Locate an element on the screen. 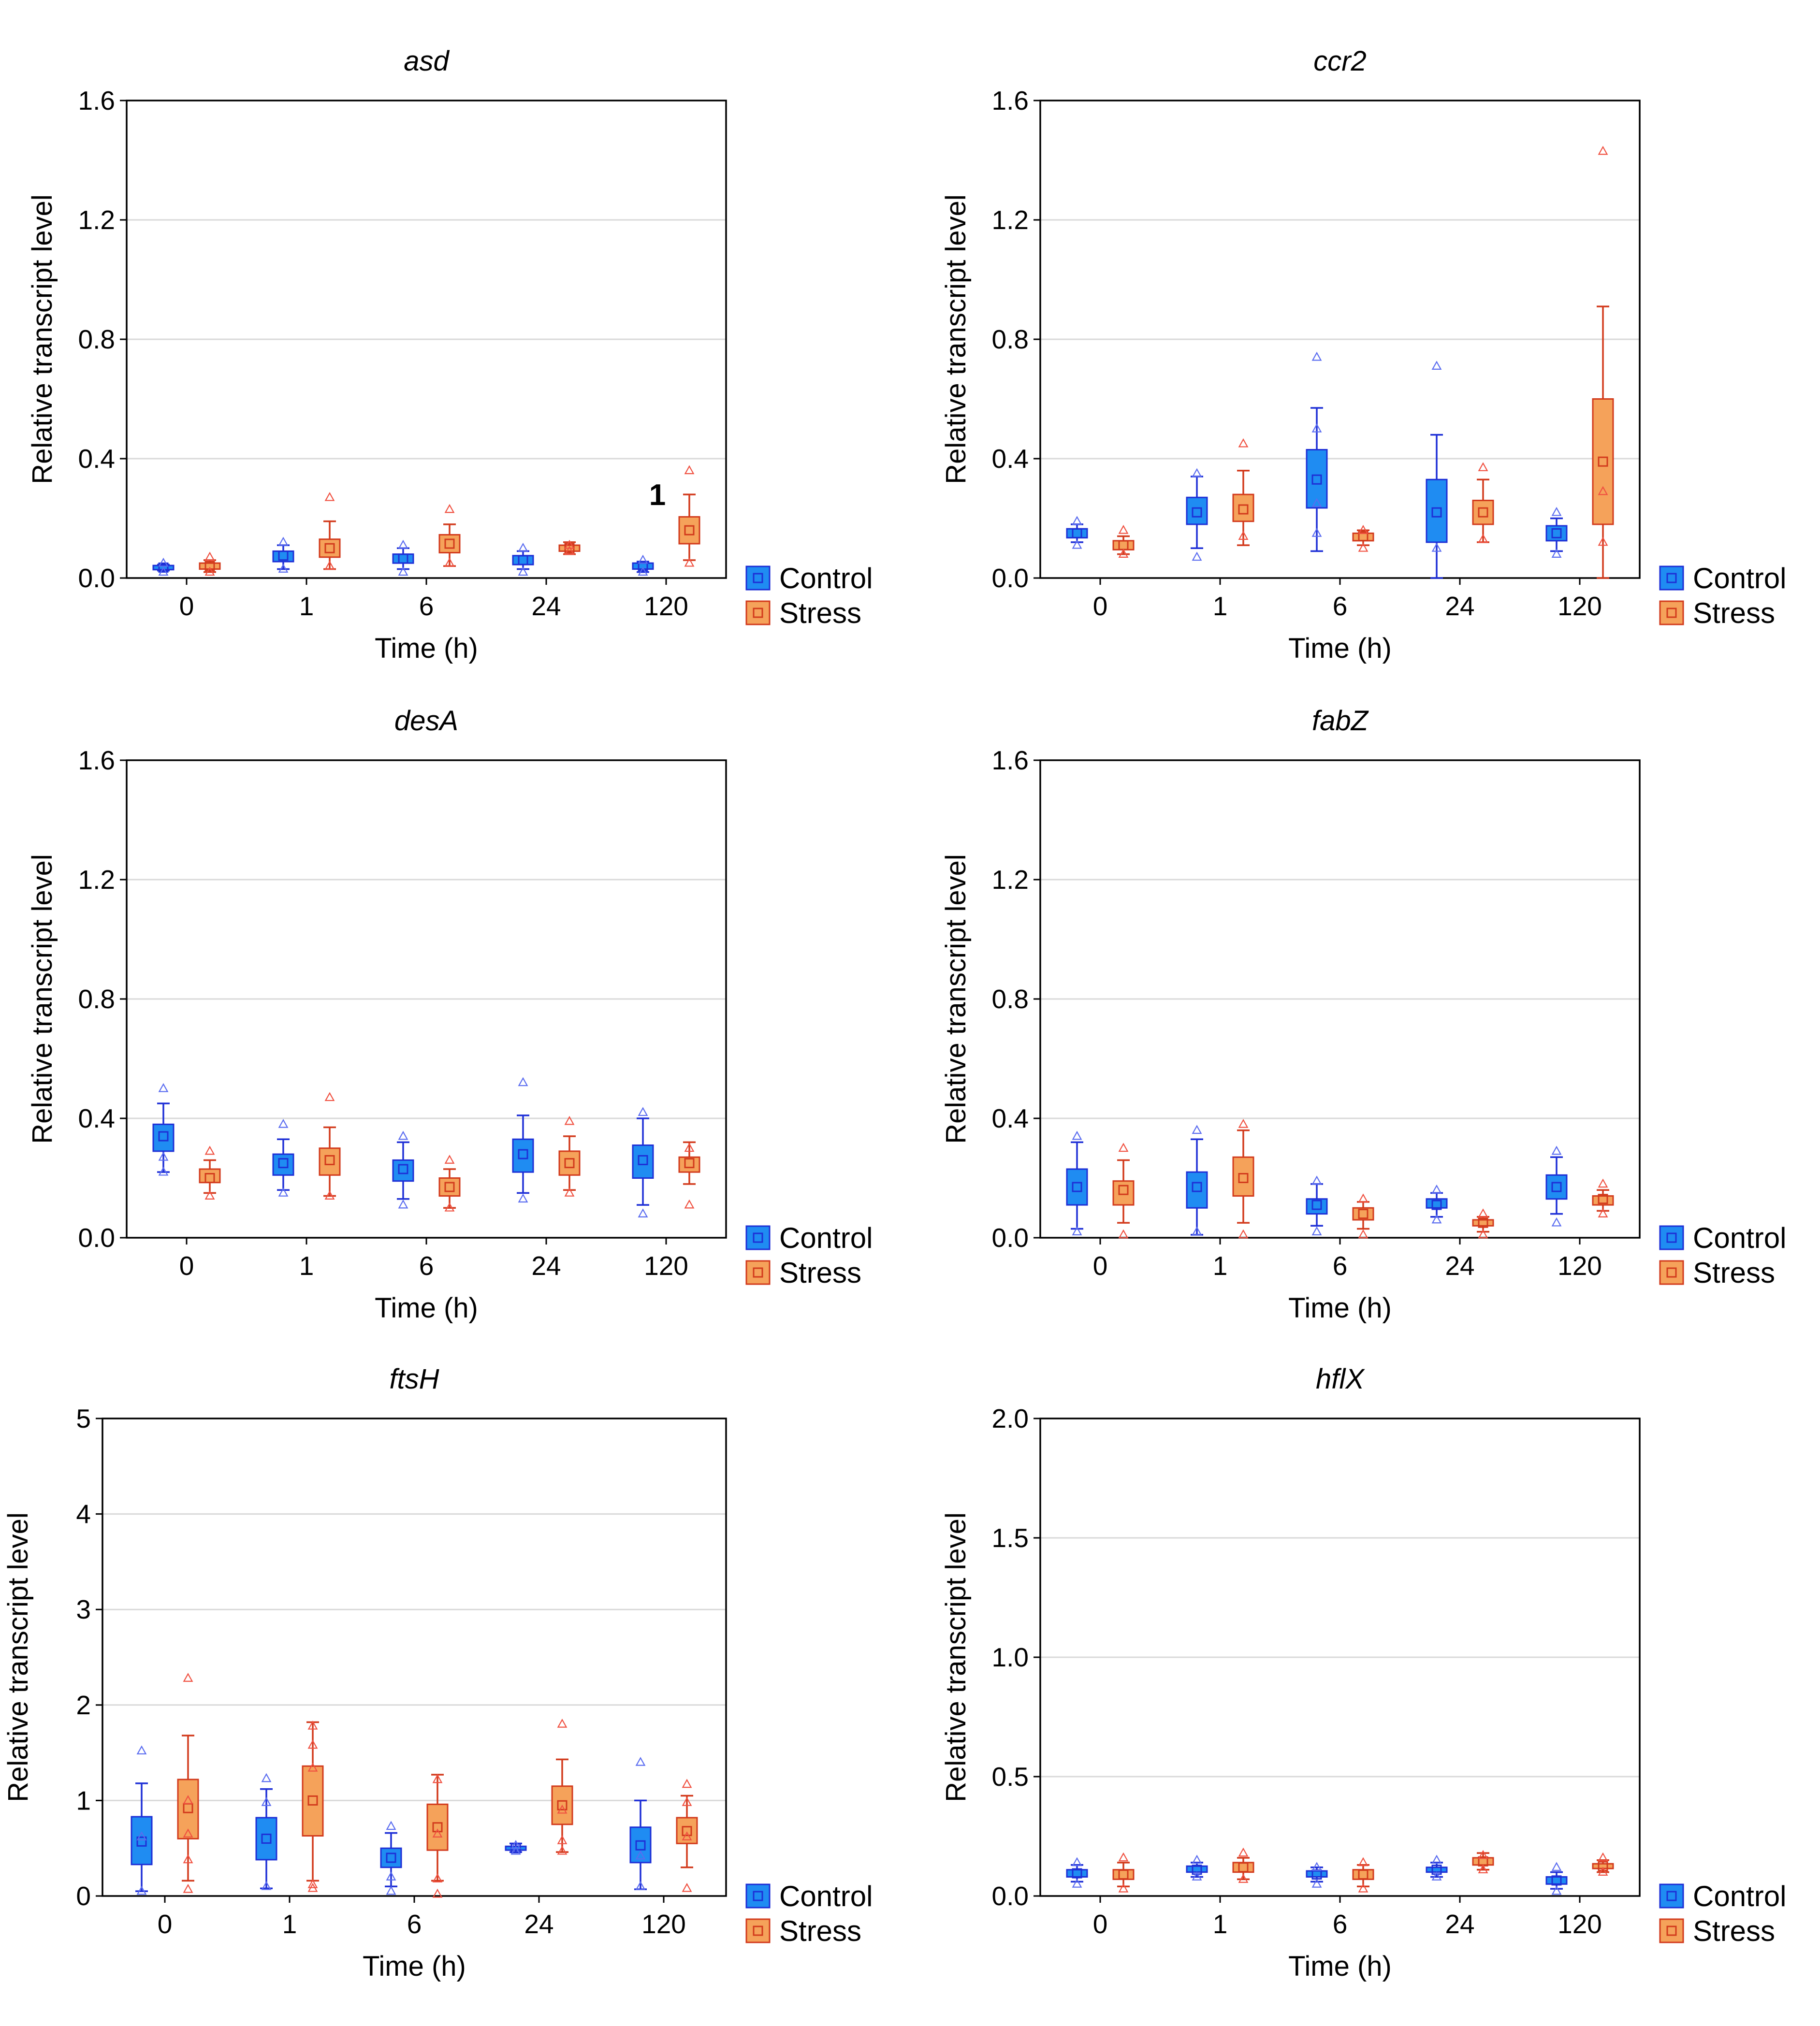 The image size is (1820, 2026). y-tick-label: 3 is located at coordinates (84, 1609).